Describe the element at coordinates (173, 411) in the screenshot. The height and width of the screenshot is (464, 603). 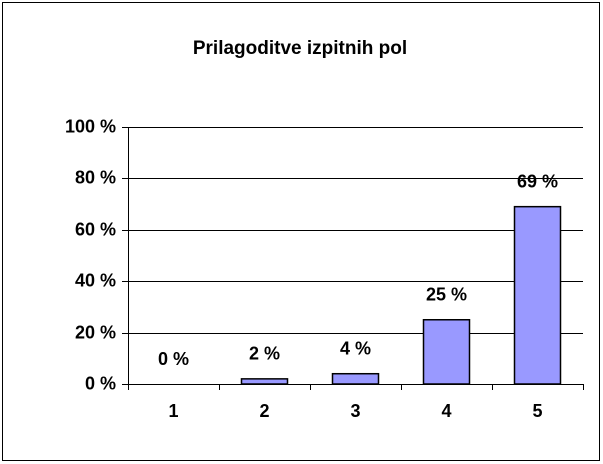
I see `x-tick-label: 1` at that location.